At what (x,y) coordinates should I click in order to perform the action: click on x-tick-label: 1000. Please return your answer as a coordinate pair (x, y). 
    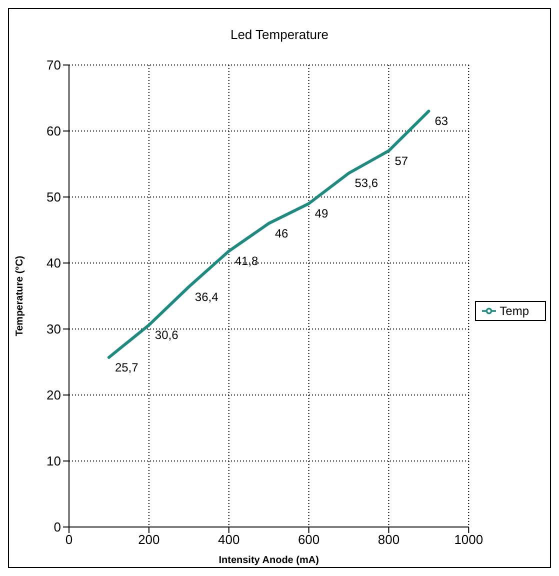
    Looking at the image, I should click on (469, 540).